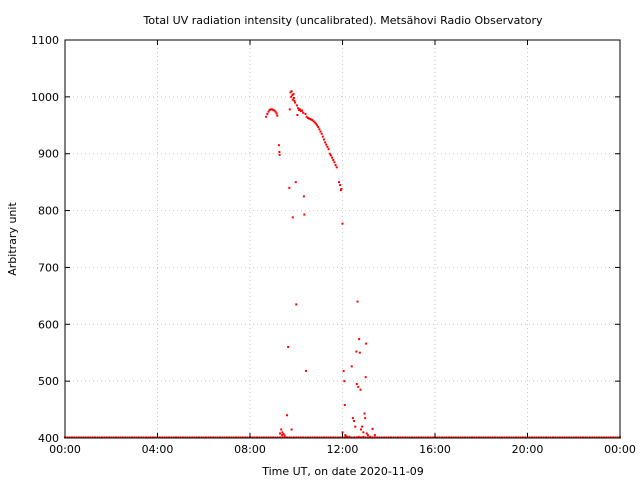 Image resolution: width=640 pixels, height=480 pixels. What do you see at coordinates (435, 449) in the screenshot?
I see `x-tick-label: 16:00` at bounding box center [435, 449].